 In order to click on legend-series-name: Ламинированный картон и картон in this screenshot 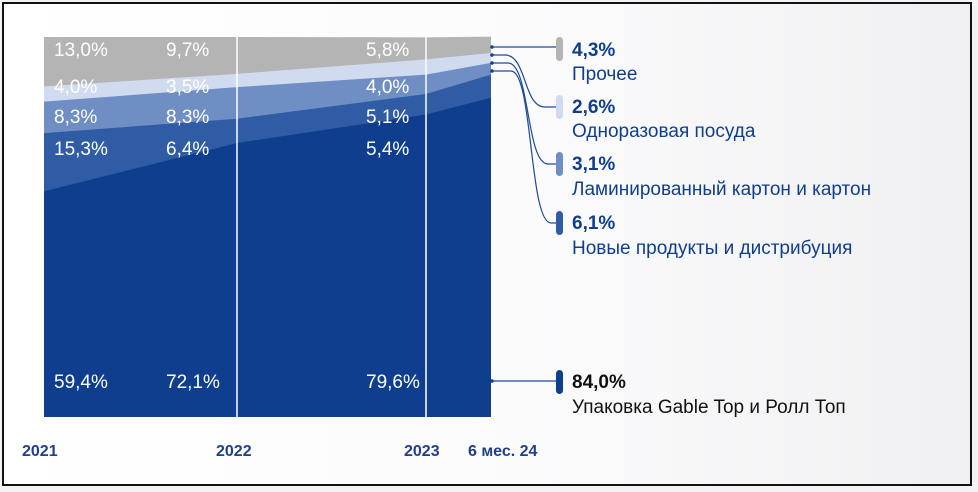, I will do `click(721, 189)`.